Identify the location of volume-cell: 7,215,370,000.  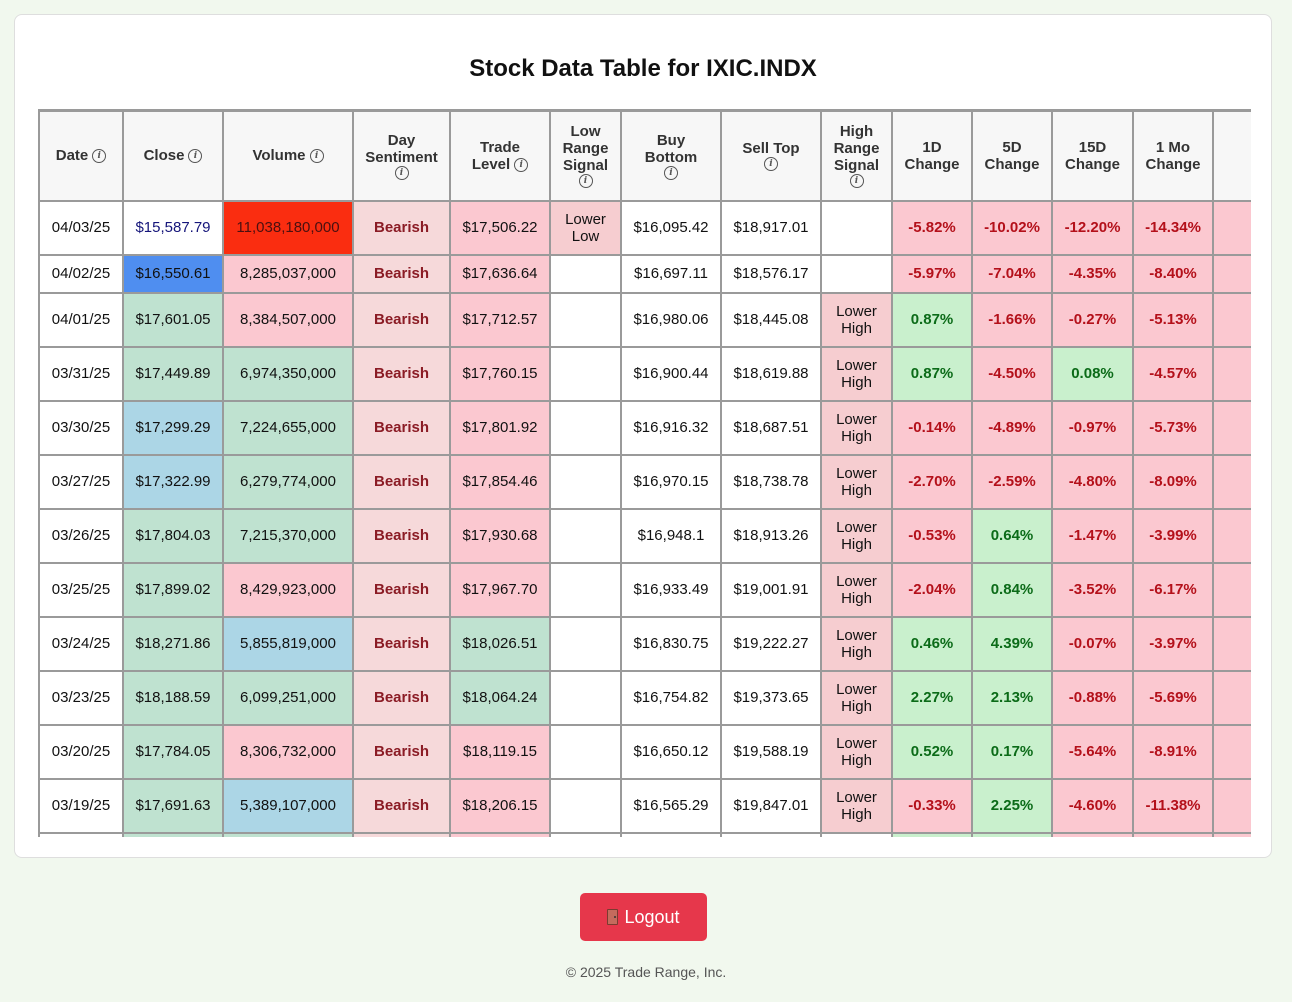
(288, 535).